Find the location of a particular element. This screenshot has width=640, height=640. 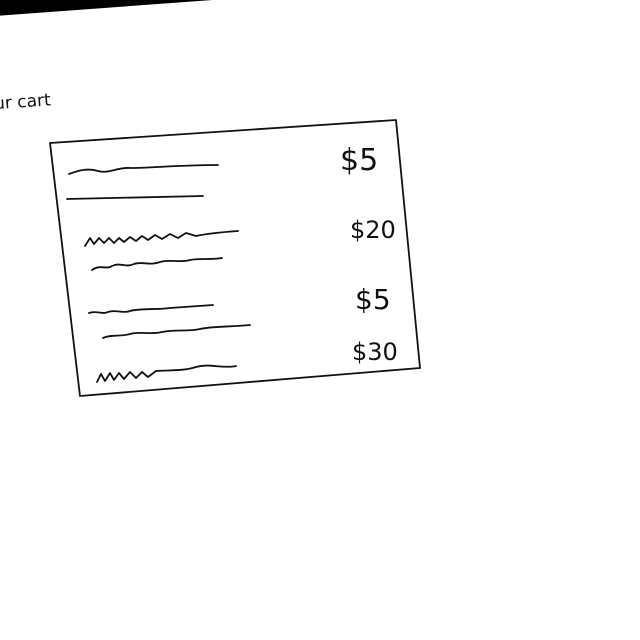

item-1-price: $5 is located at coordinates (359, 160).